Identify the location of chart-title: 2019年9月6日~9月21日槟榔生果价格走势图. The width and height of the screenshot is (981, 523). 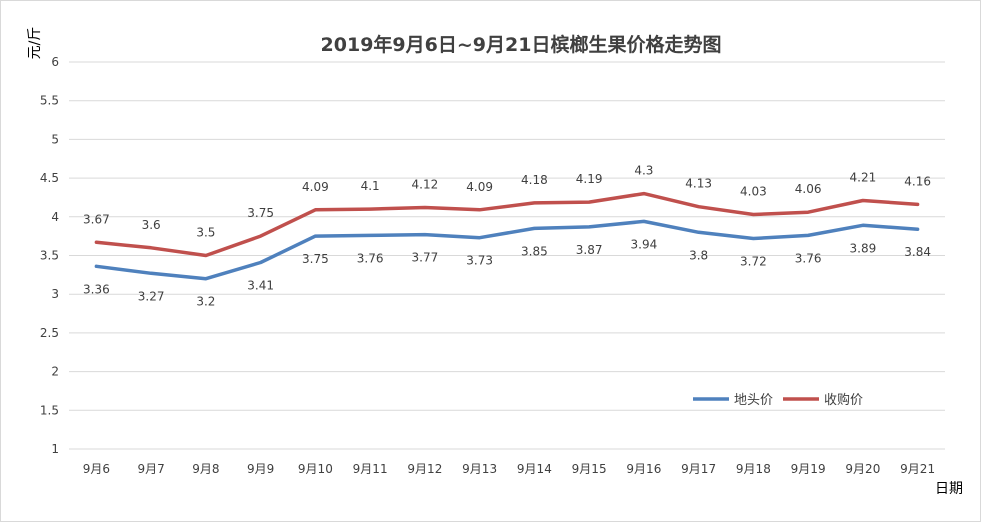
(521, 44).